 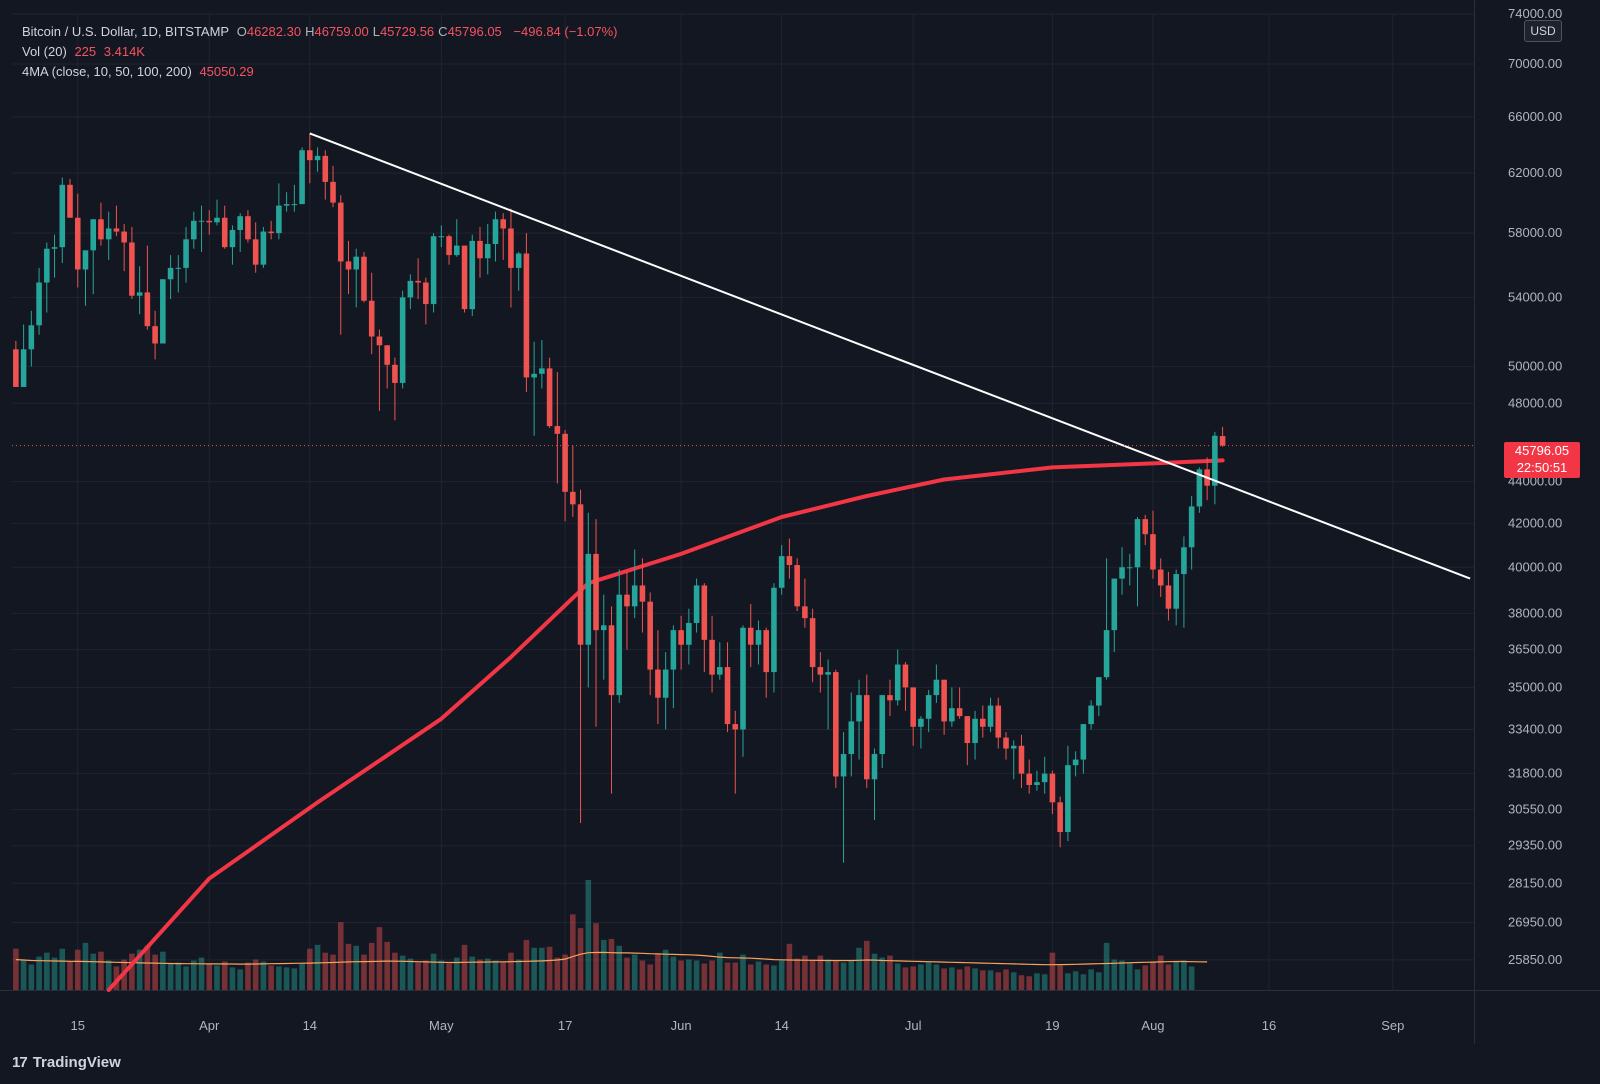 I want to click on volume-label: Vol (20), so click(x=44, y=51).